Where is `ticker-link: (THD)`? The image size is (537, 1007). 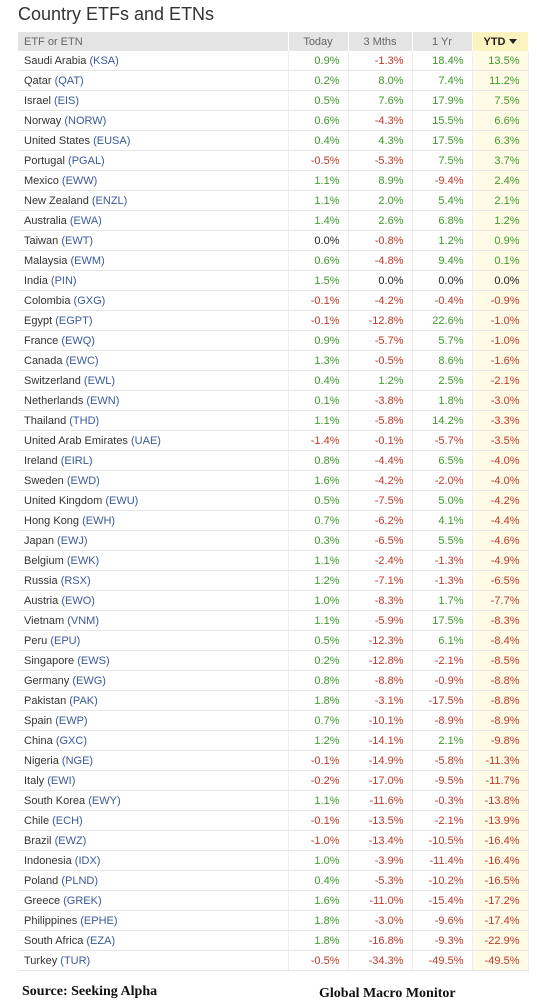 ticker-link: (THD) is located at coordinates (84, 420).